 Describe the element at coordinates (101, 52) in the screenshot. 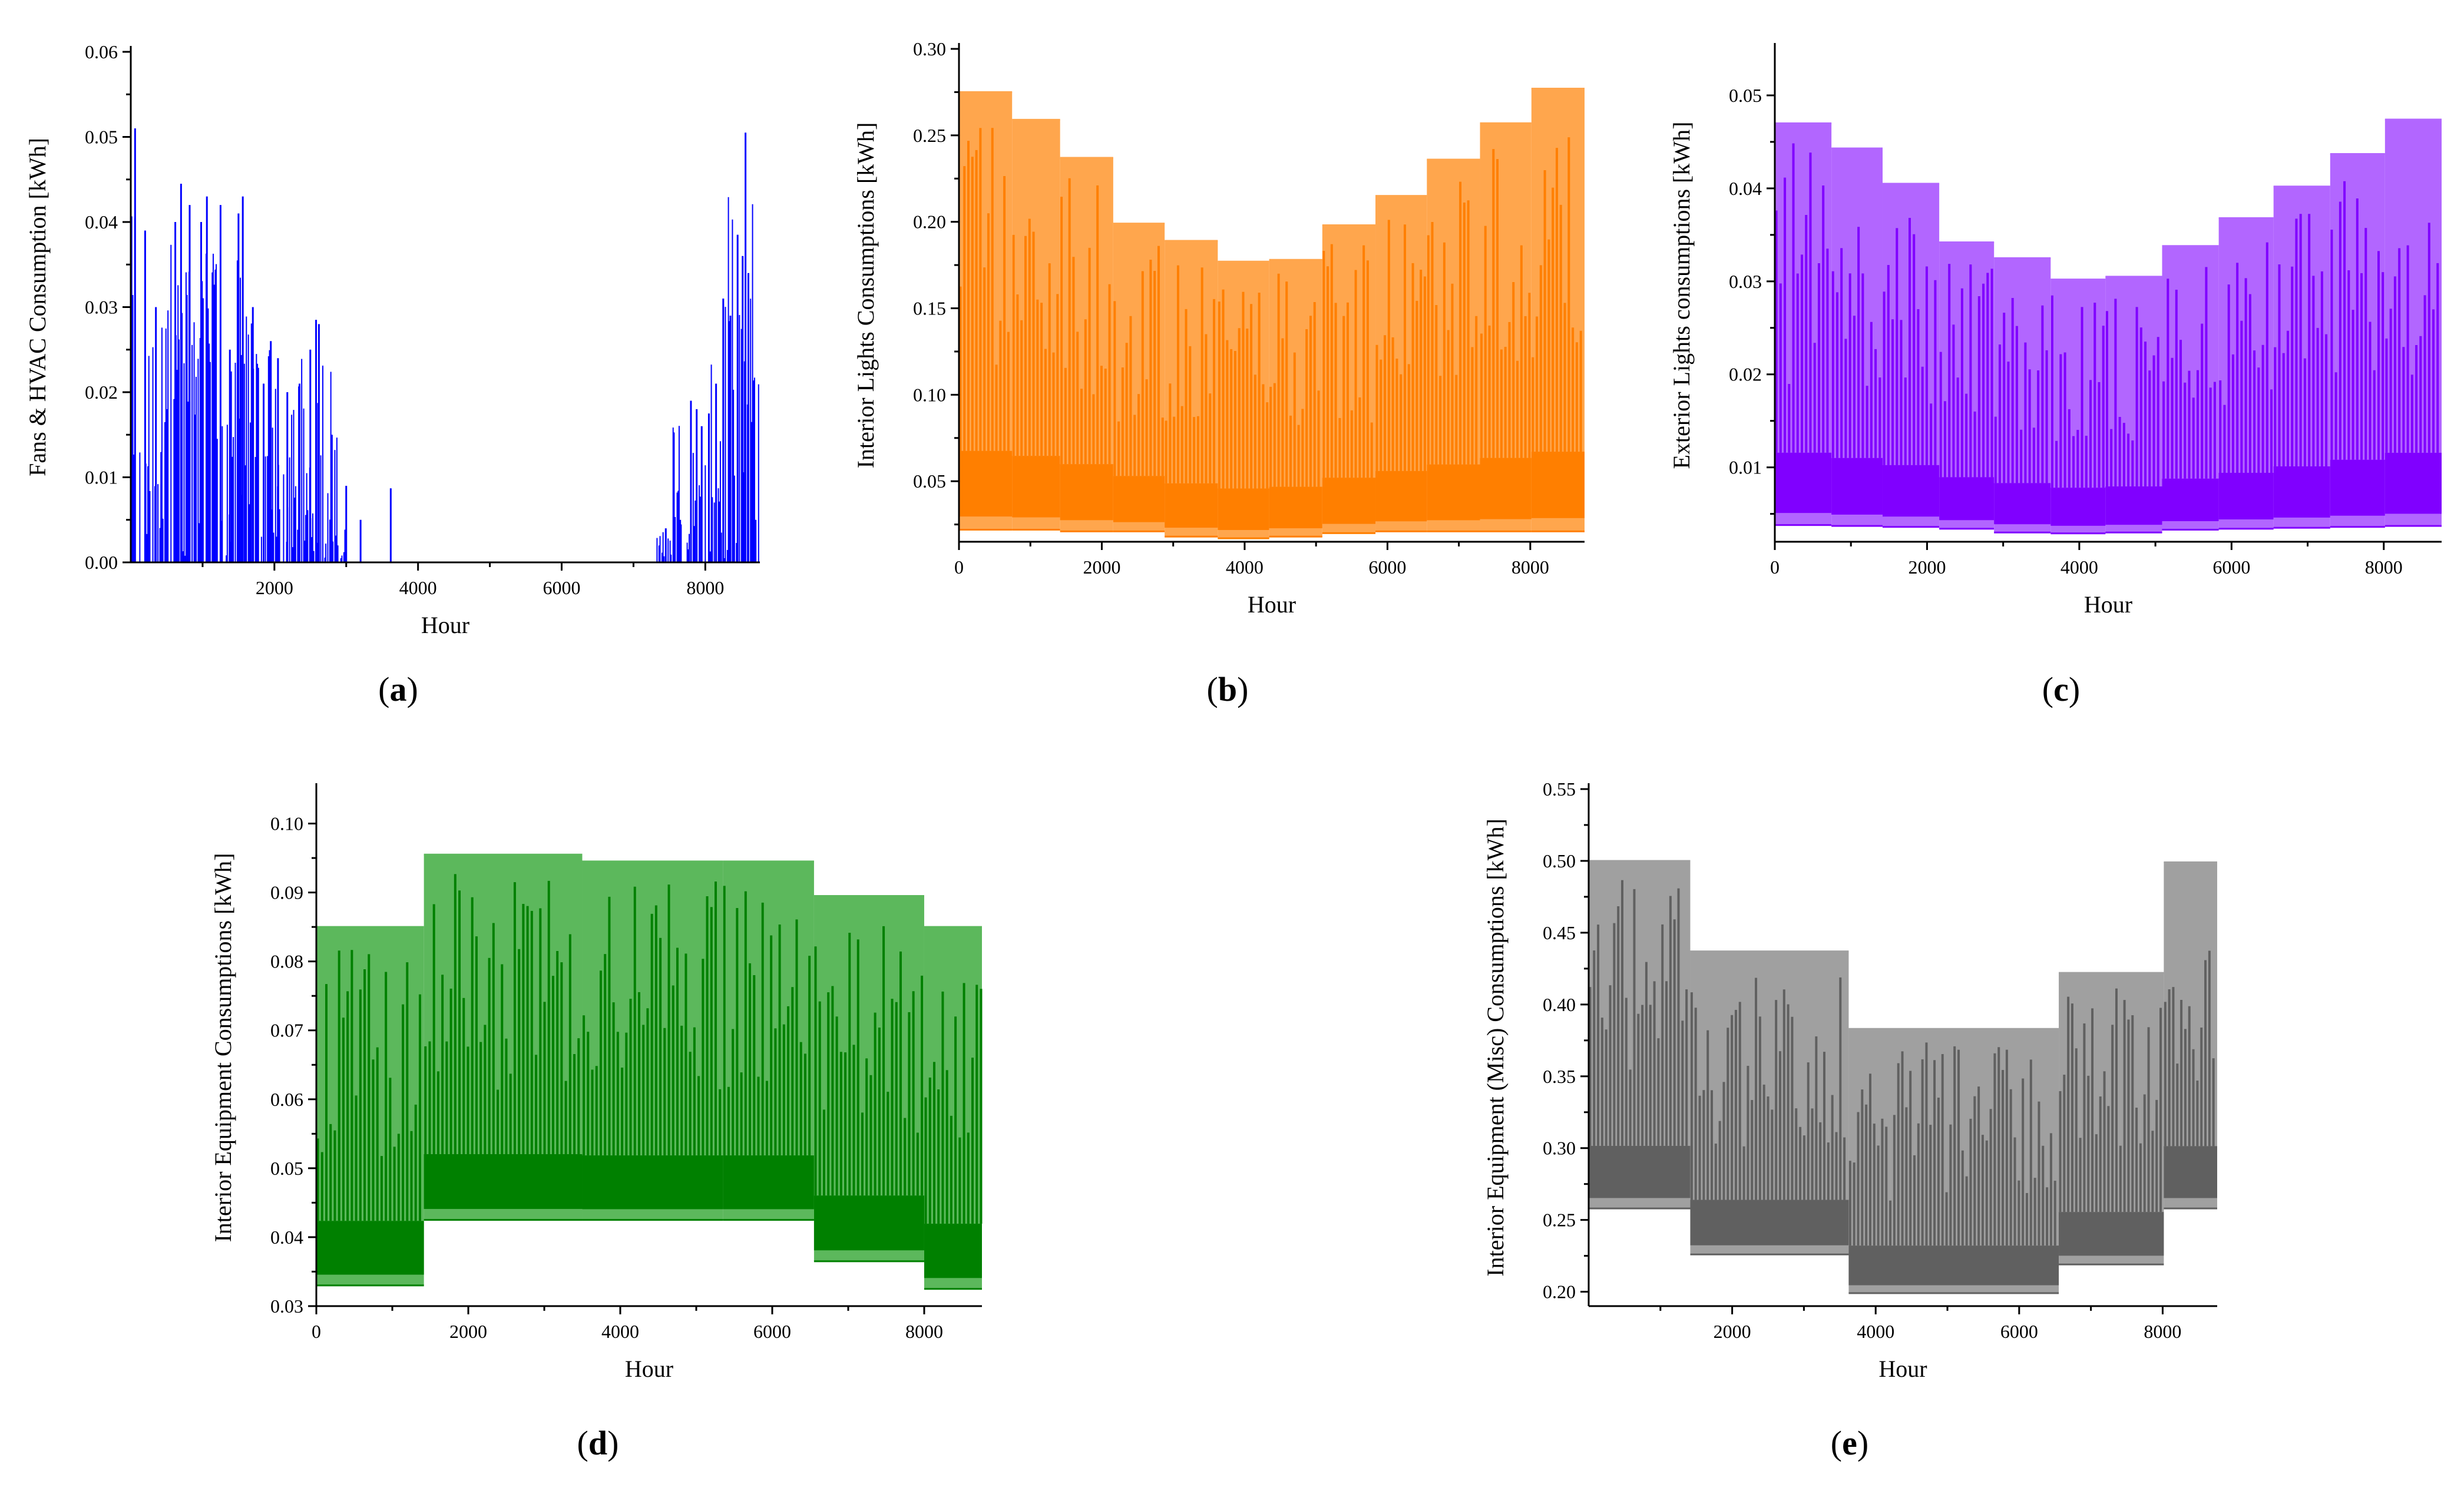

I see `y-tick-label: 0.06` at that location.